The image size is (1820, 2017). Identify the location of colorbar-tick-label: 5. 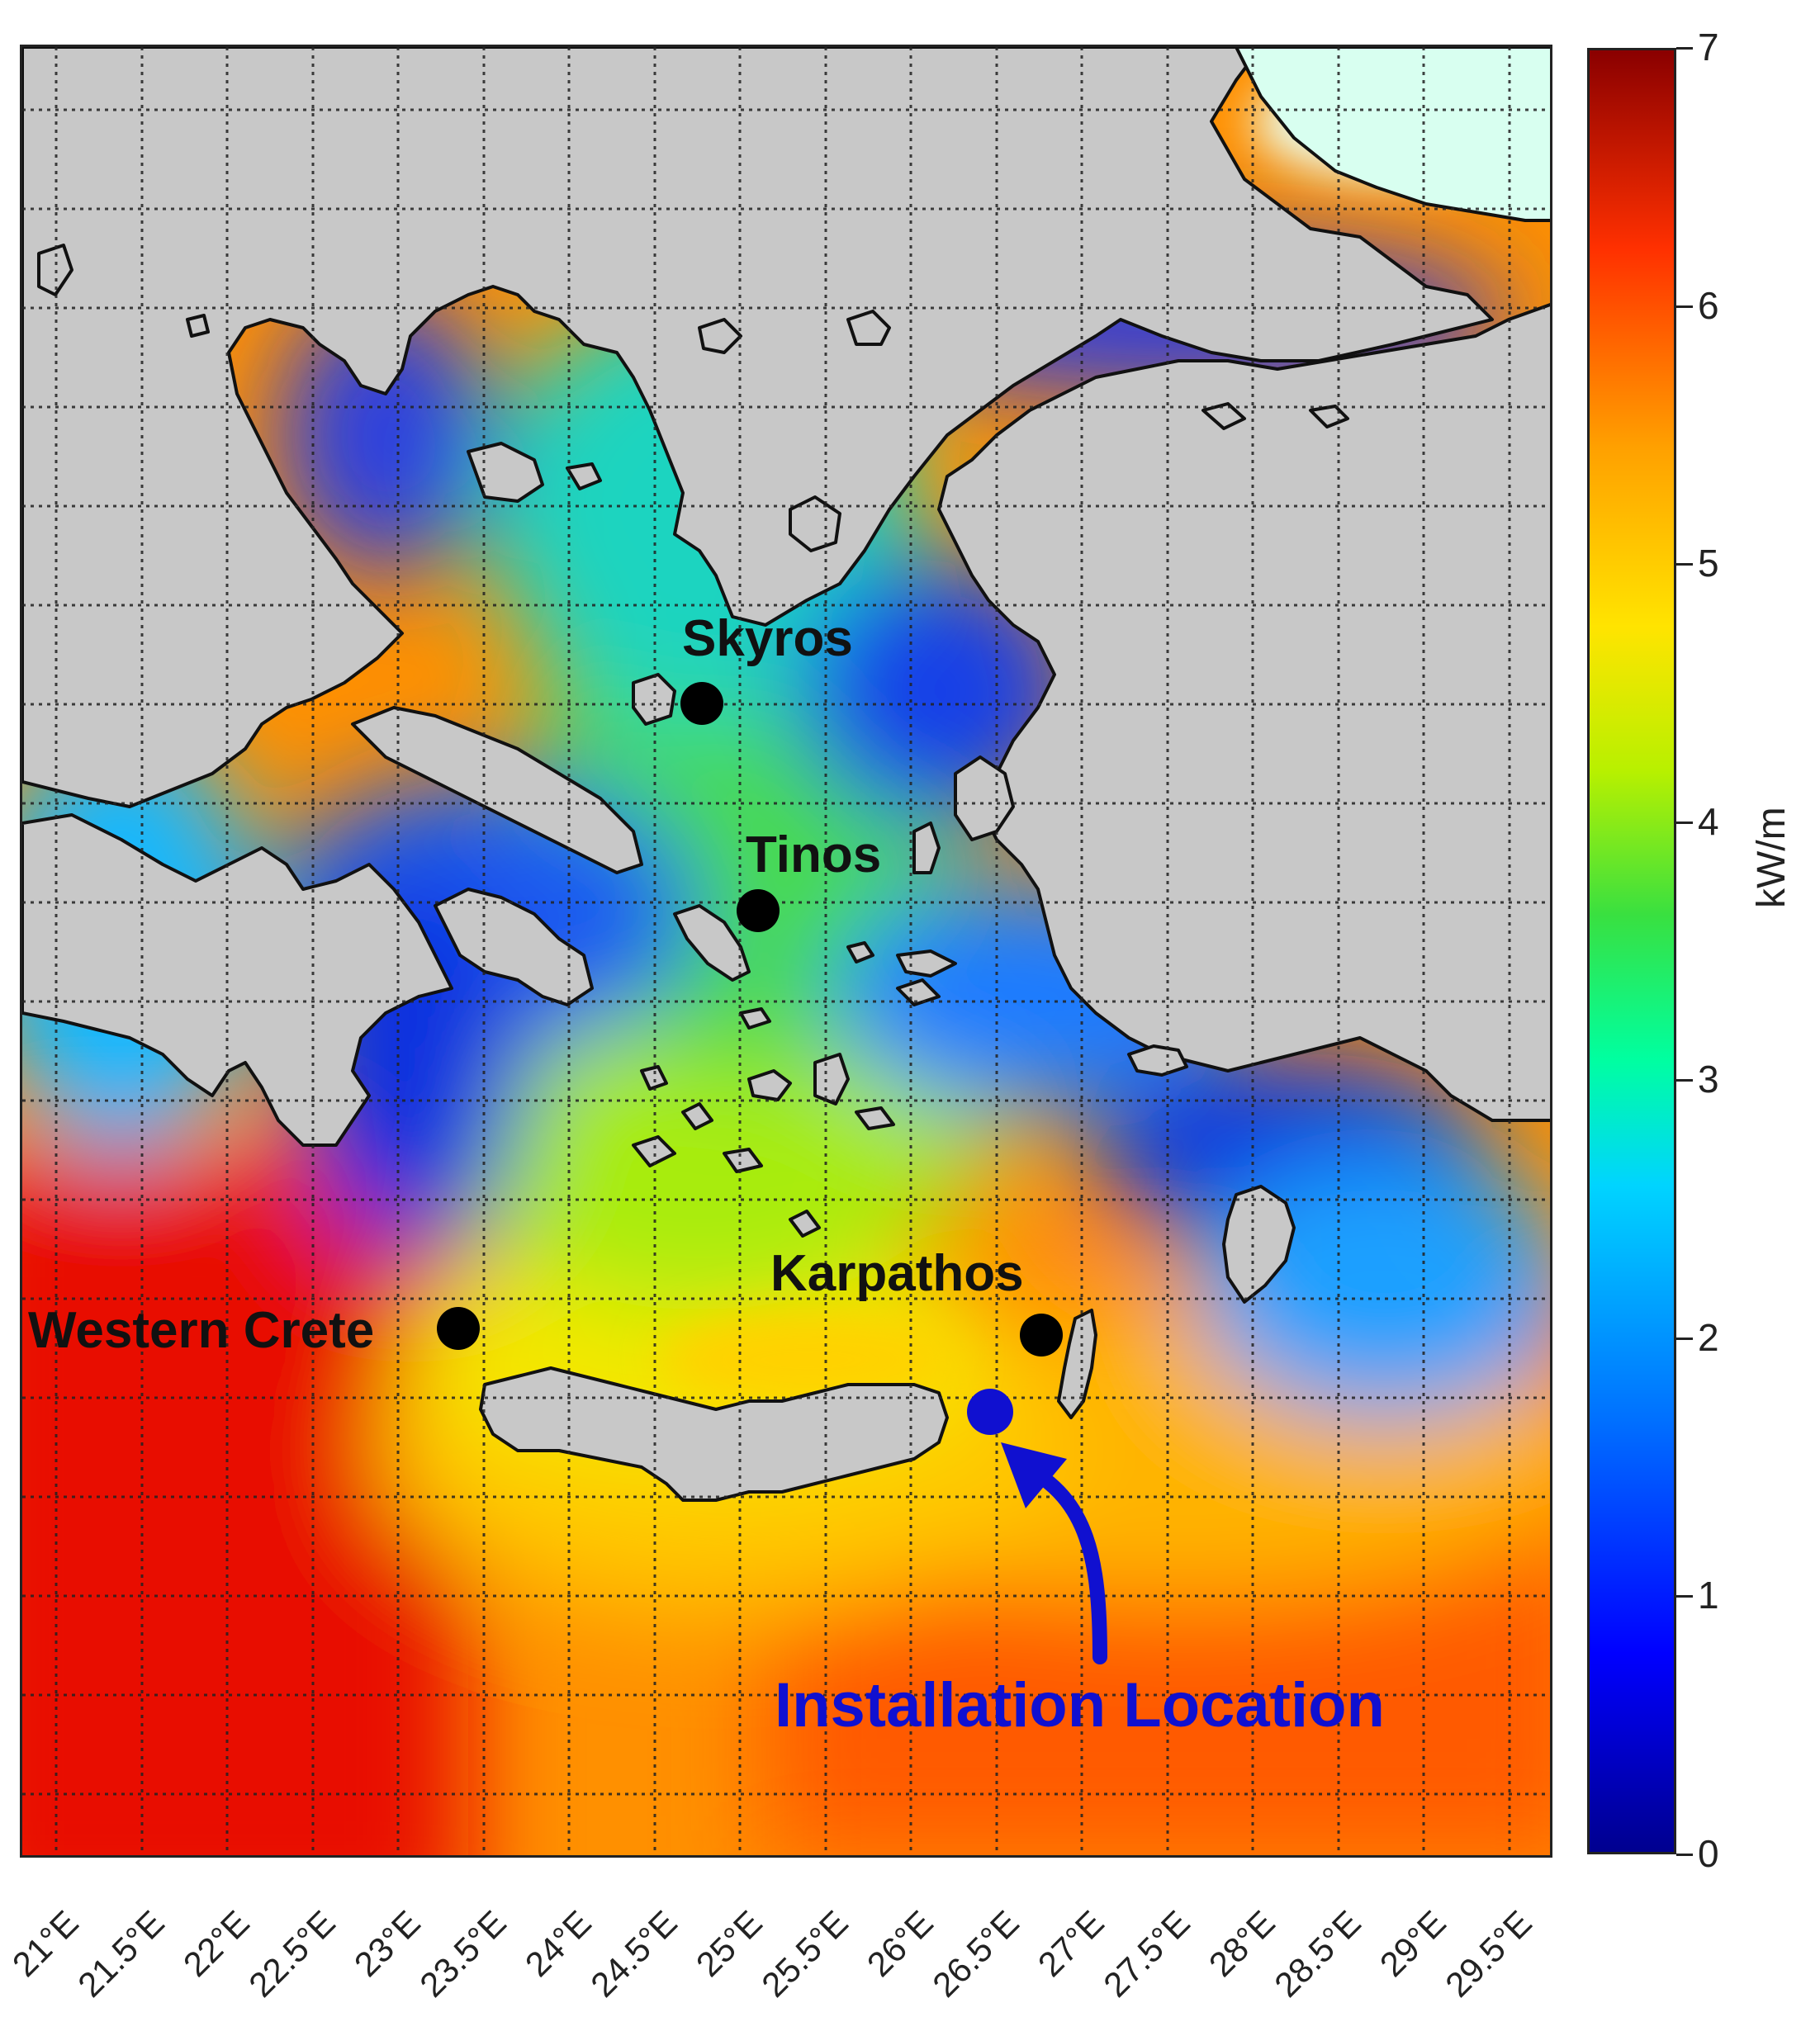
(1708, 563).